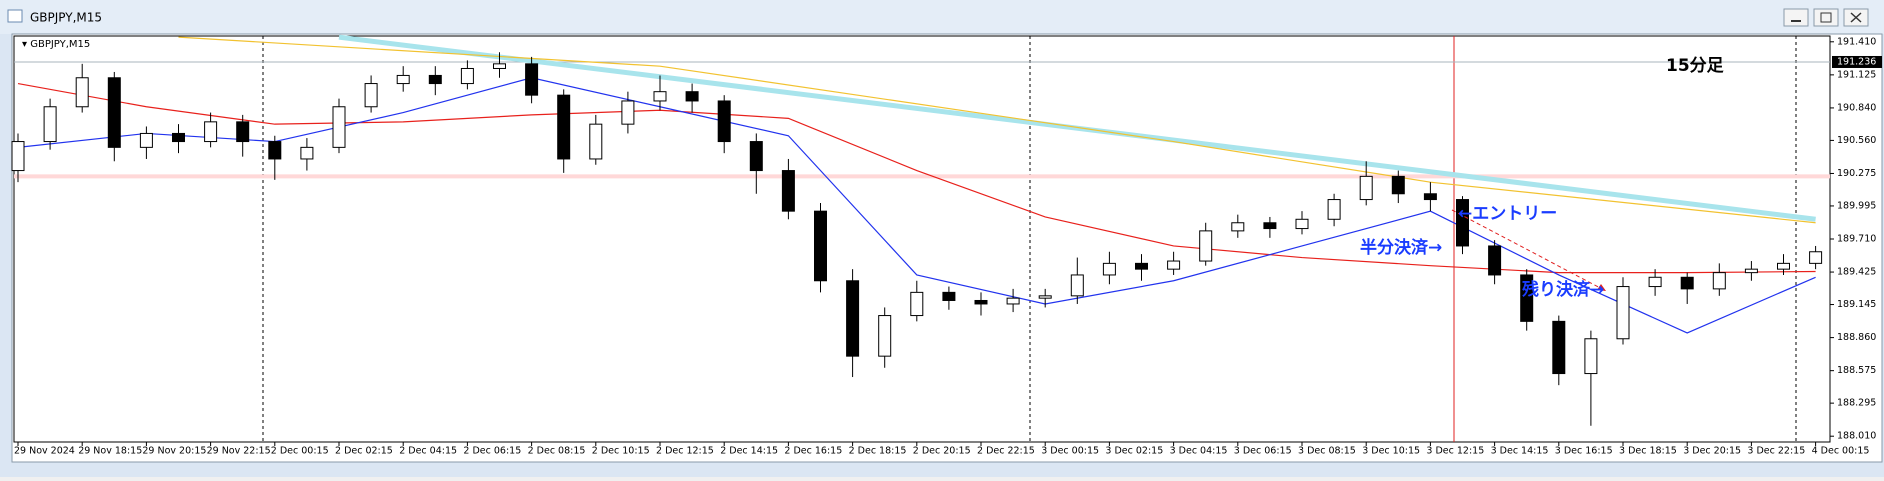  I want to click on x-tick-label: 2 Dec 22:15, so click(1006, 451).